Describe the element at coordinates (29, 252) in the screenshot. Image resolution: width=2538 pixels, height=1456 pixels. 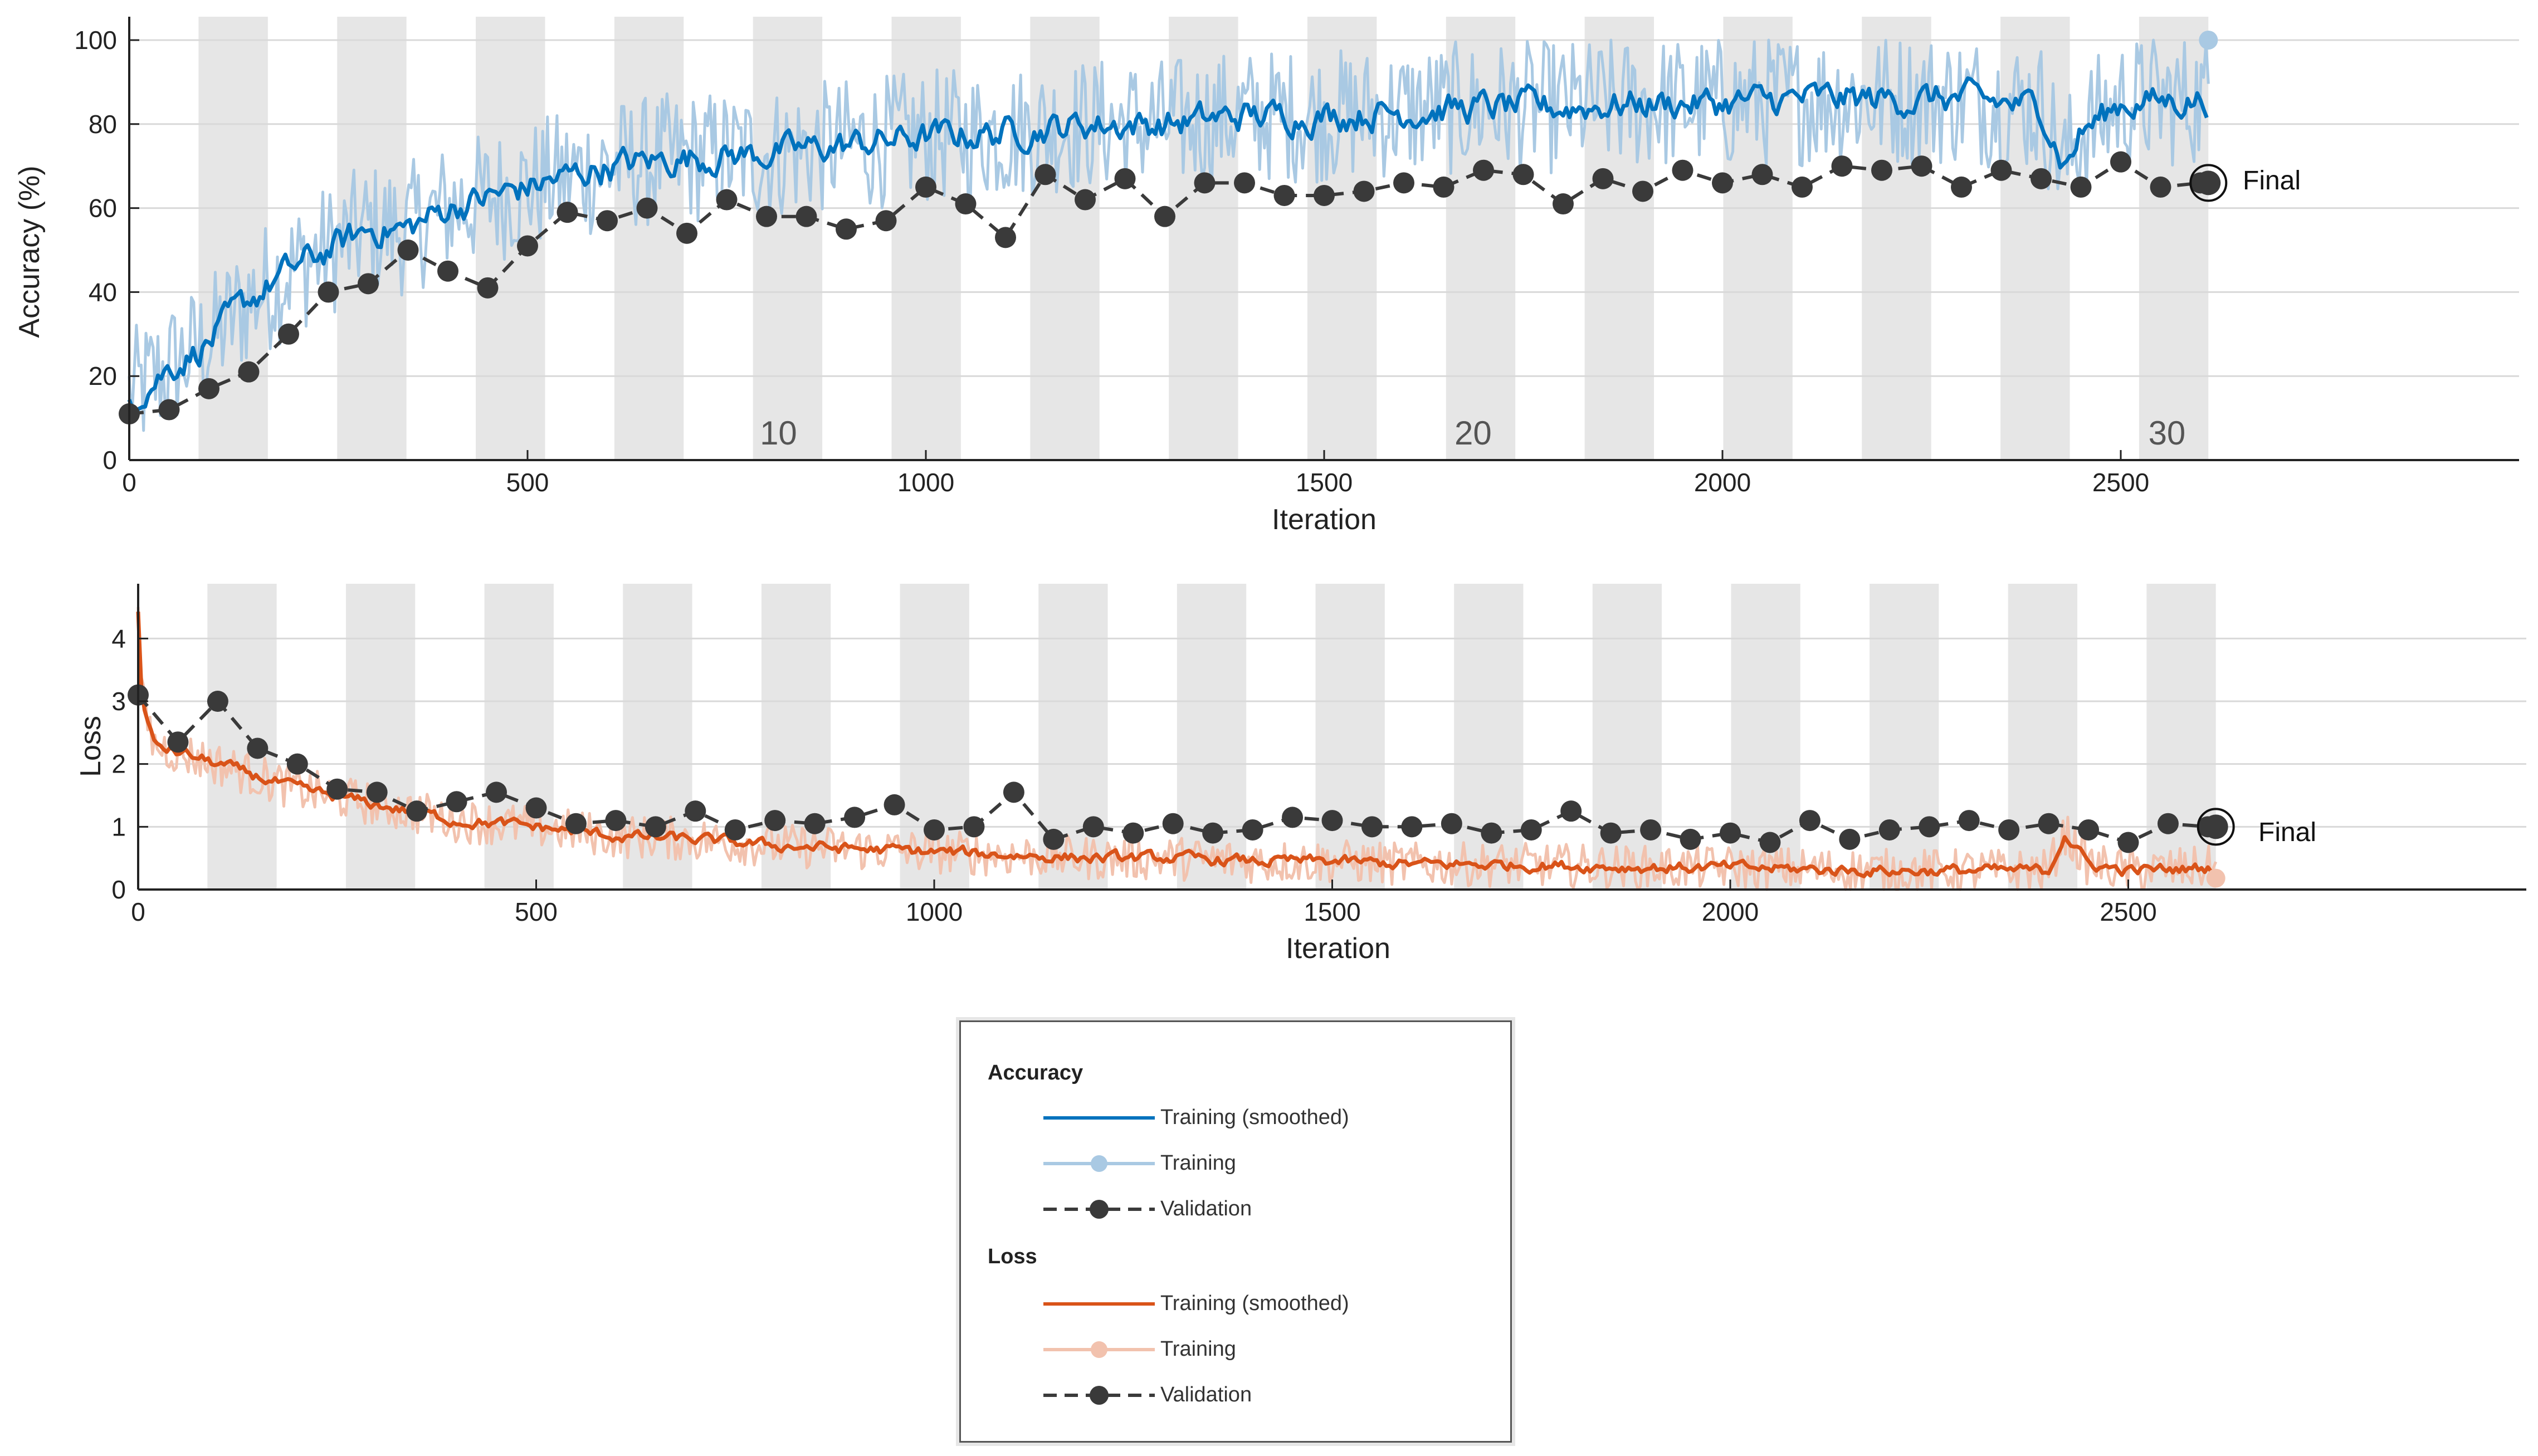
I see `accuracy-y-axis-label: Accuracy (%)` at that location.